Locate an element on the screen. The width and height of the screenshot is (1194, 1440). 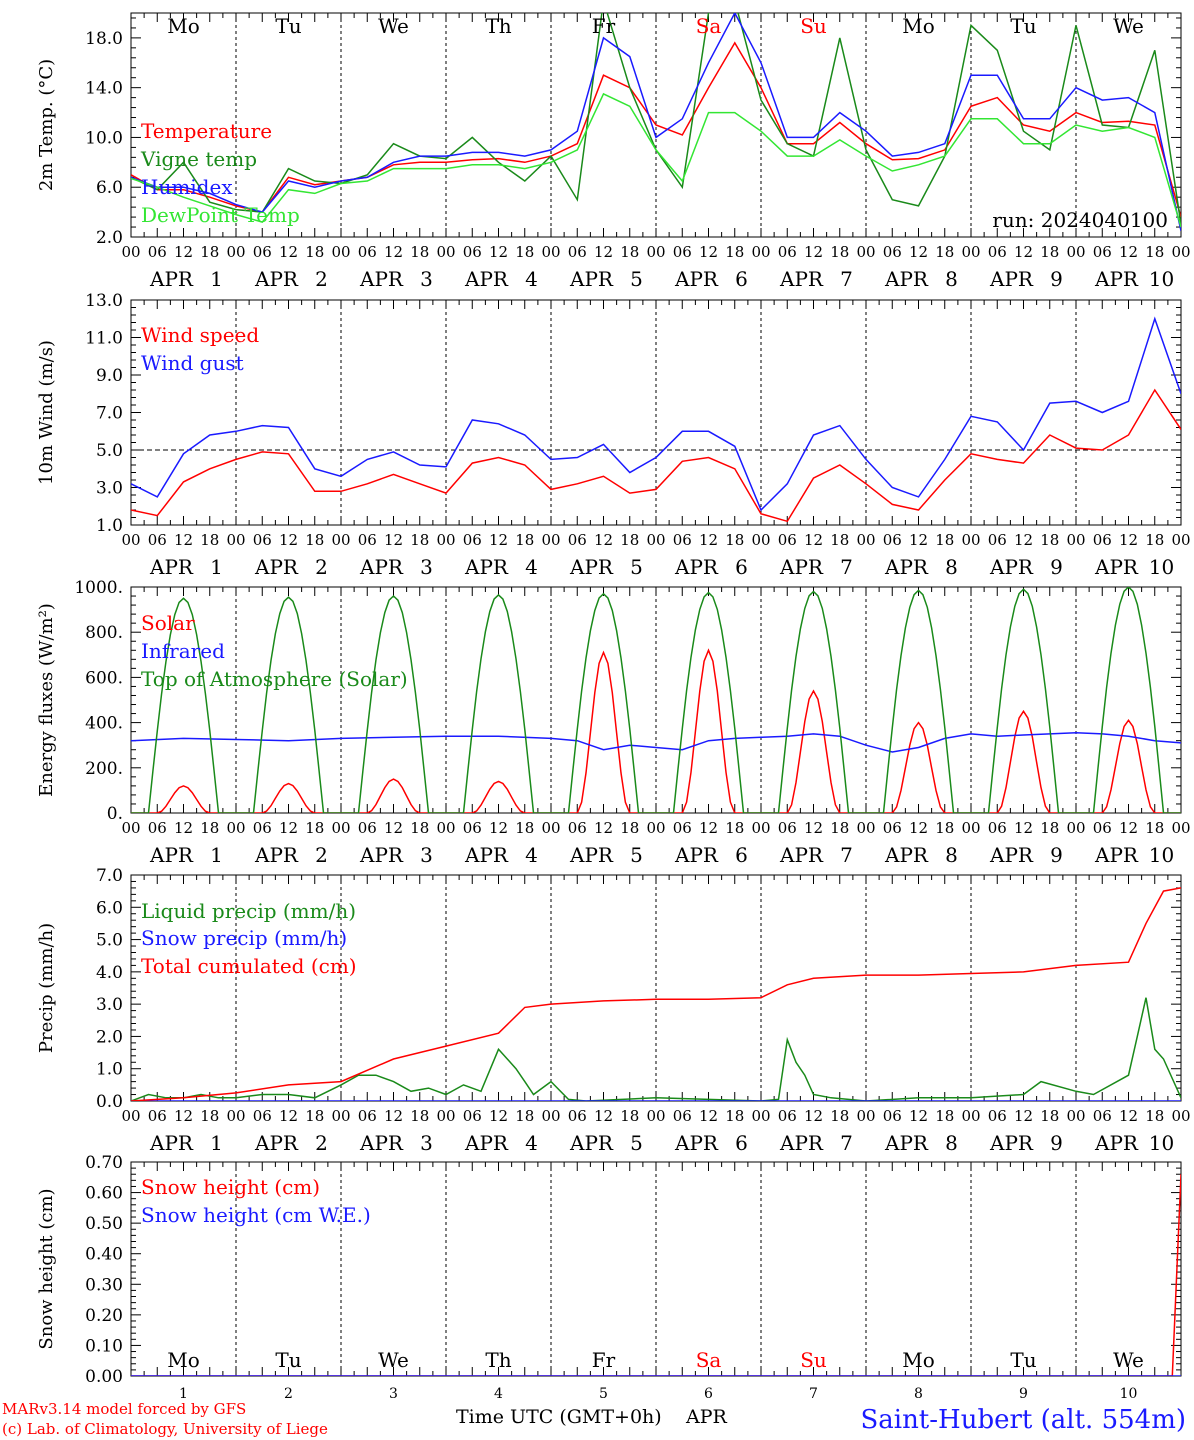
panel5-series-line is located at coordinates (656, 1275).